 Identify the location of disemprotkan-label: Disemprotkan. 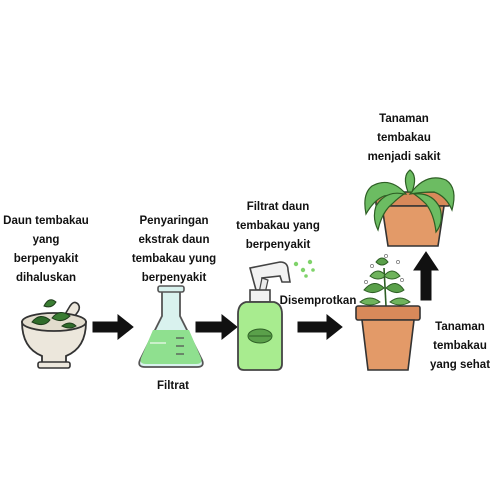
(318, 301).